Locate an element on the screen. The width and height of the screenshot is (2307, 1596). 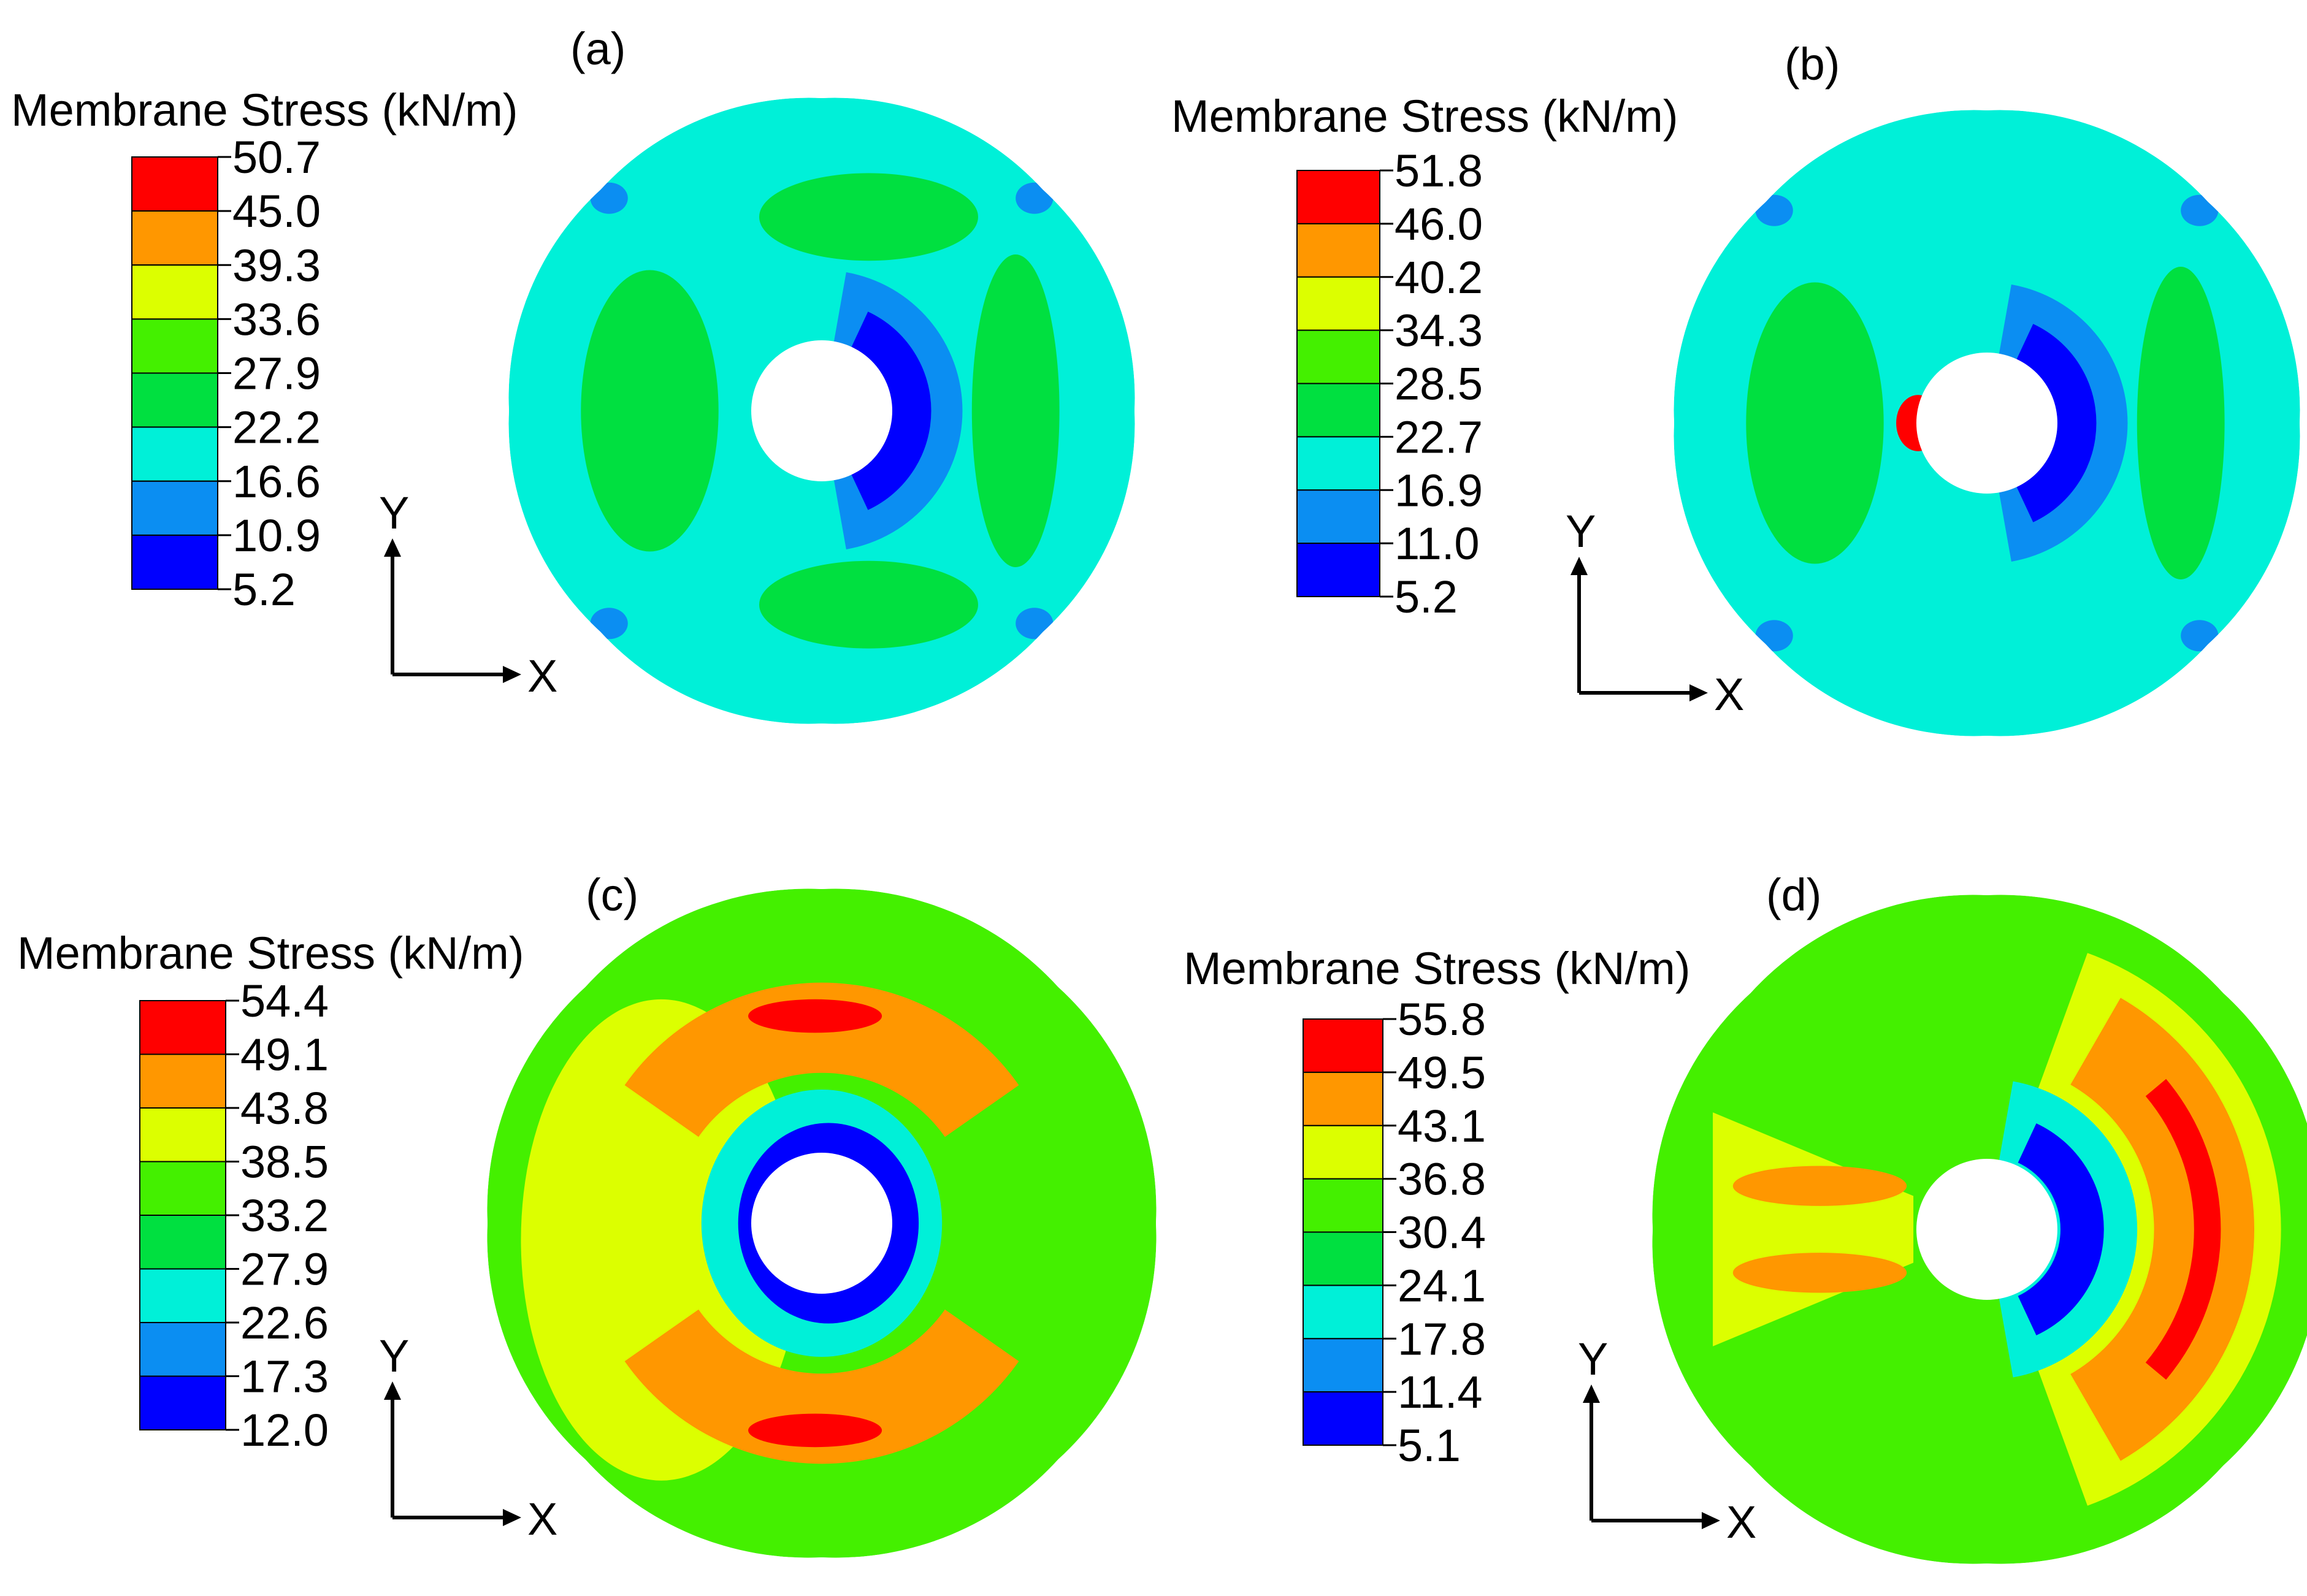
stress-band is located at coordinates (2162, 1229).